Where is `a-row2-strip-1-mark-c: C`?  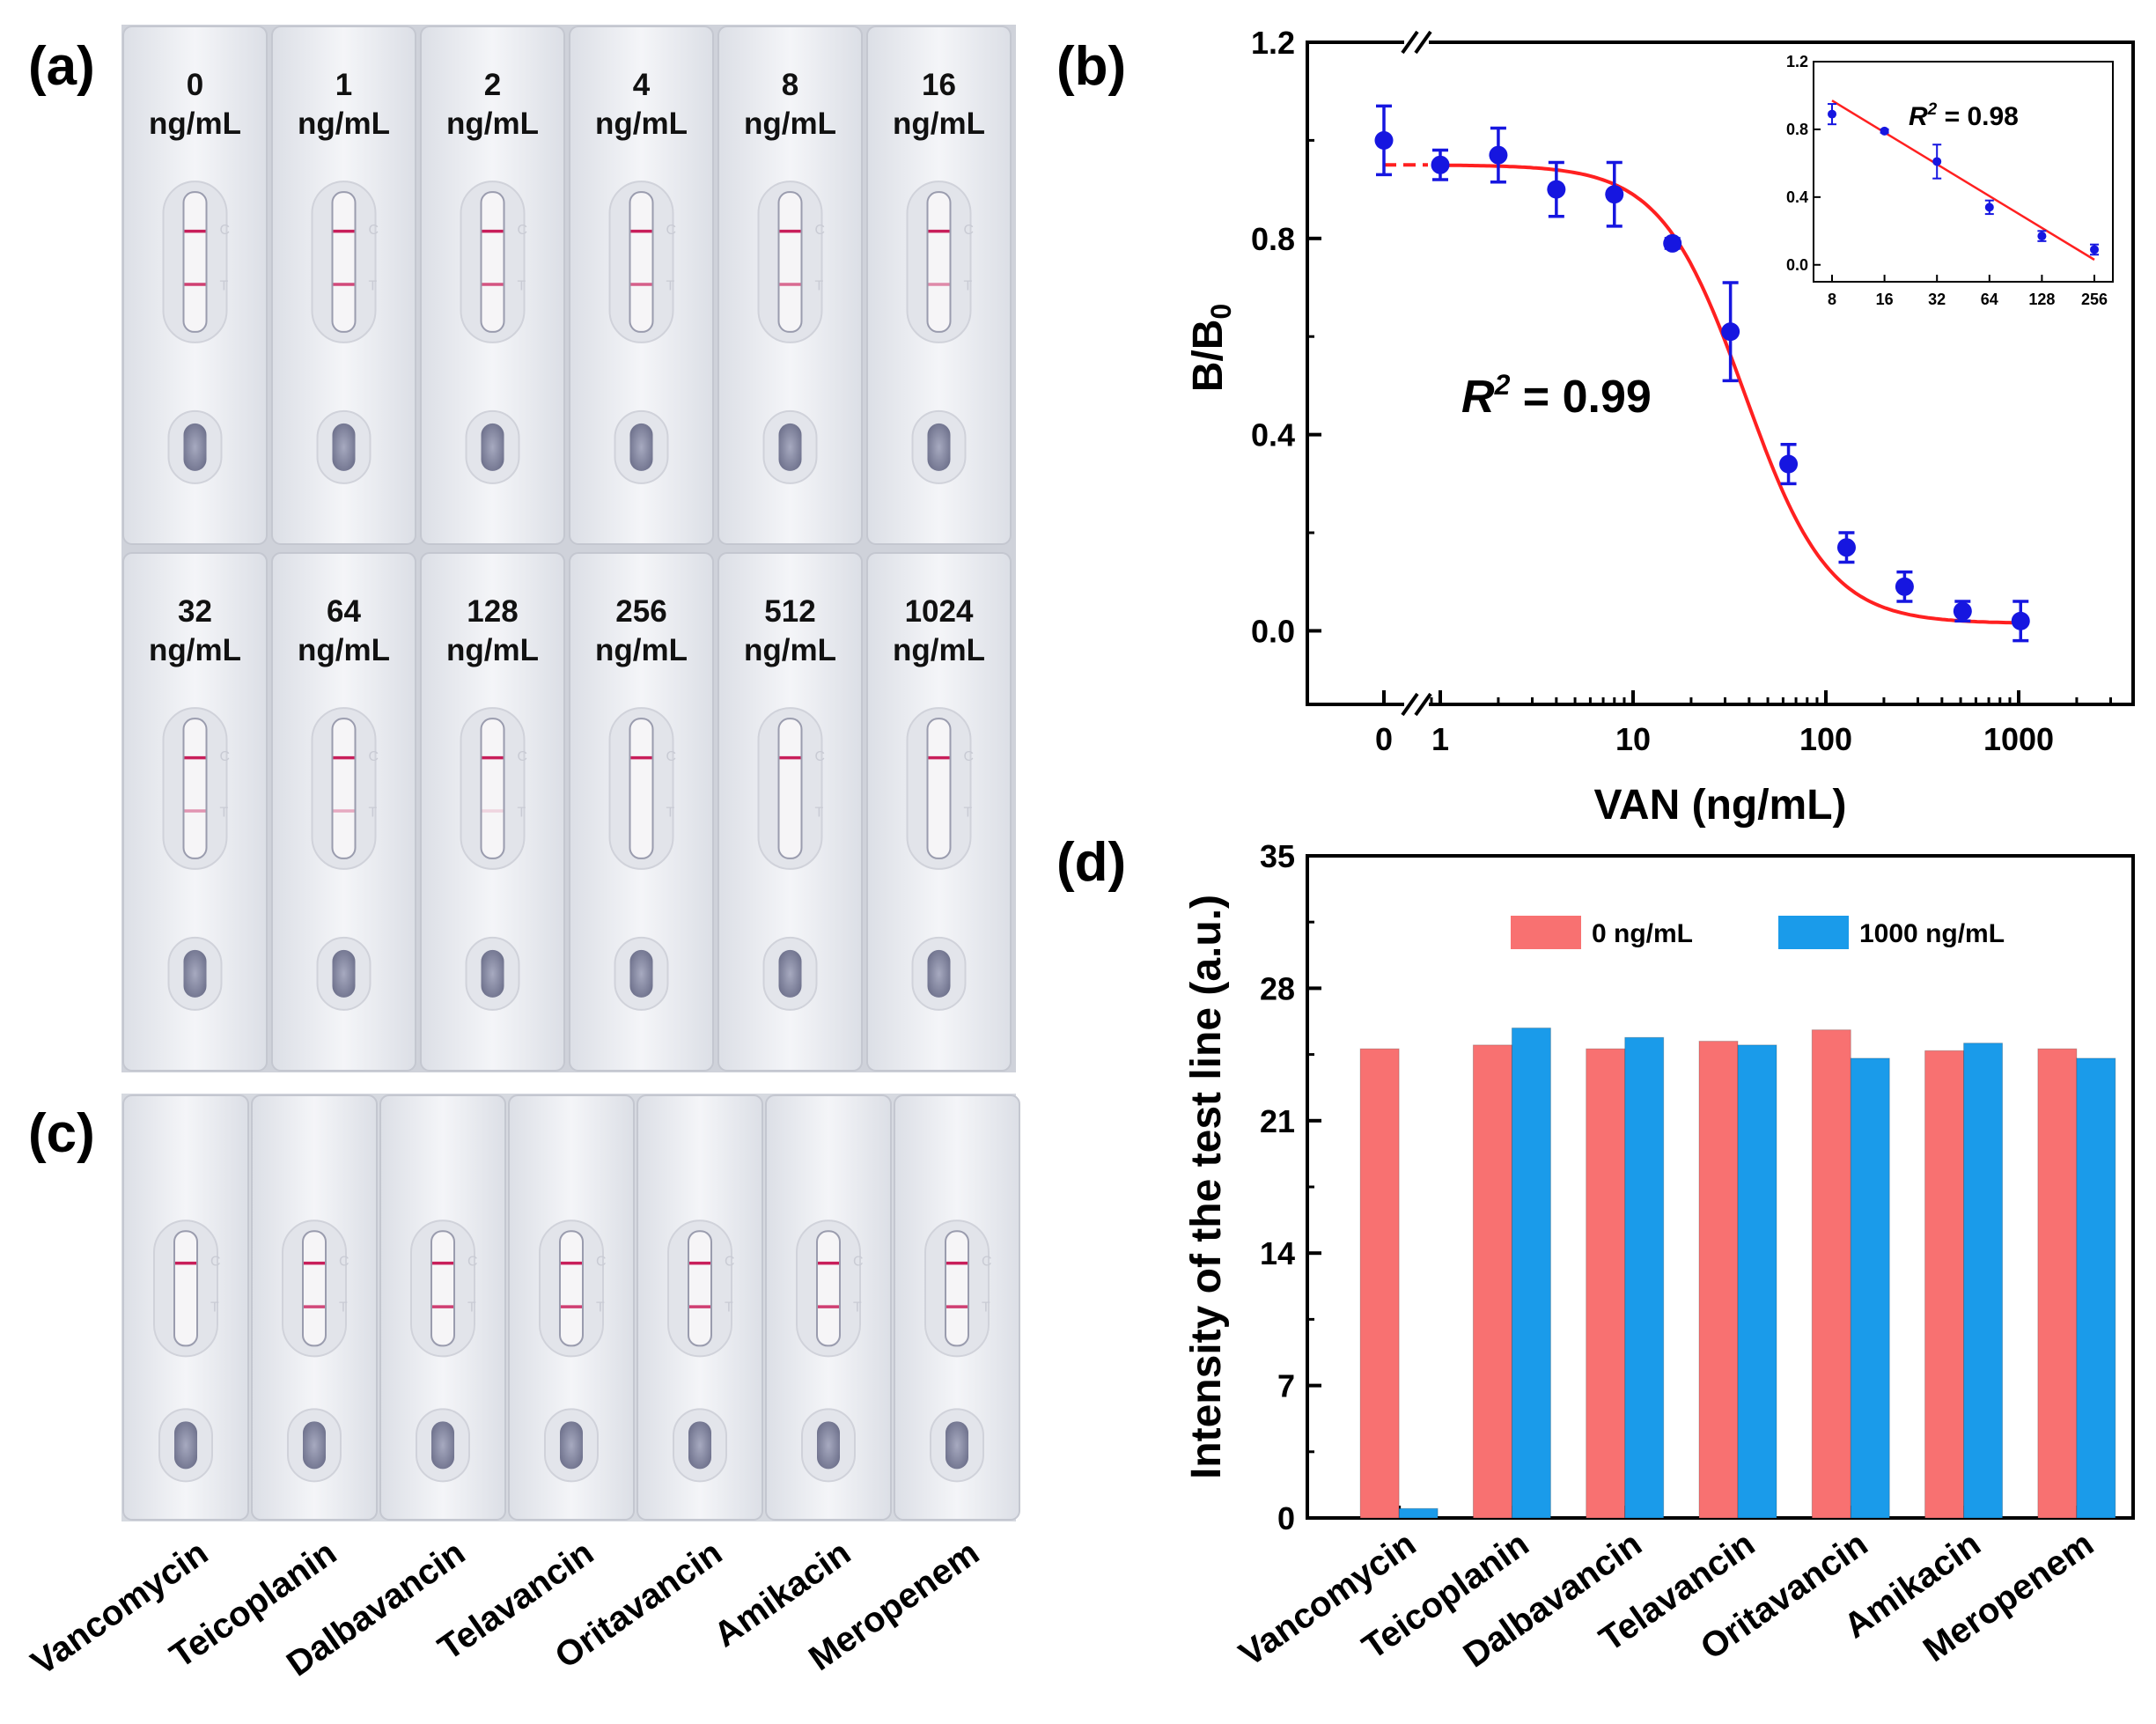
a-row2-strip-1-mark-c: C is located at coordinates (374, 756).